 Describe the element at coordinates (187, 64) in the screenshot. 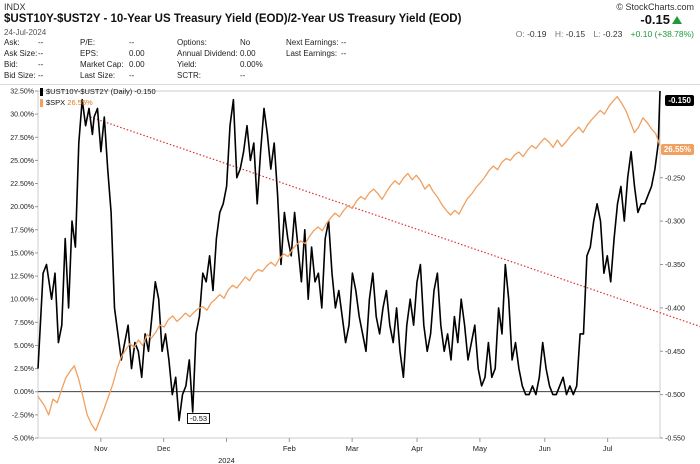

I see `stat-label: Yield:` at that location.